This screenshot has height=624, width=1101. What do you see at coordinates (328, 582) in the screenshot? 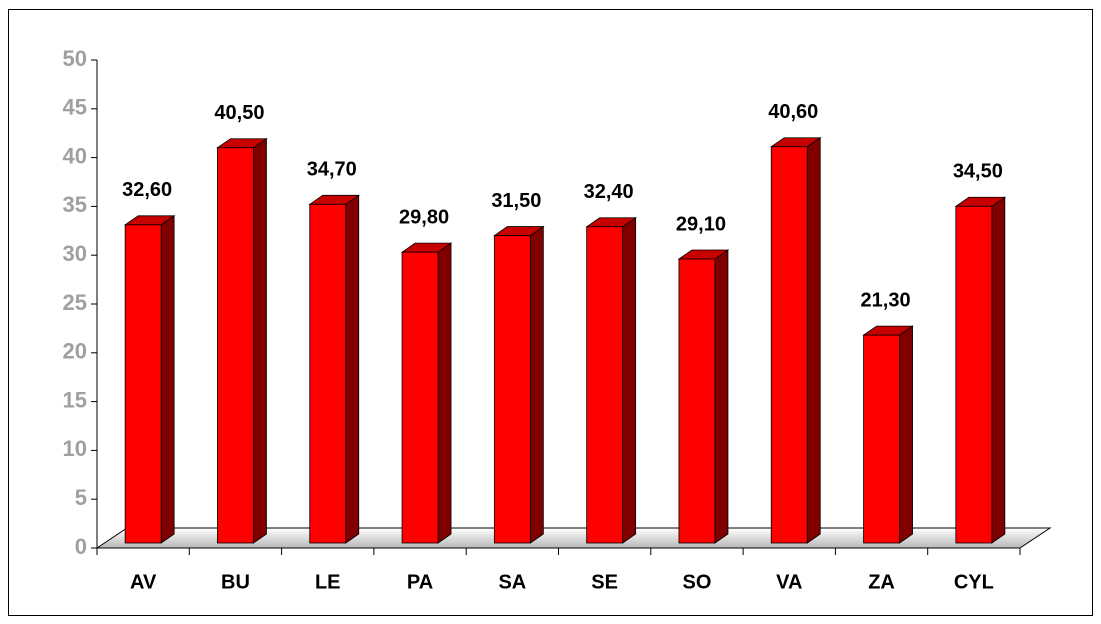
I see `x-tick-label: LE` at bounding box center [328, 582].